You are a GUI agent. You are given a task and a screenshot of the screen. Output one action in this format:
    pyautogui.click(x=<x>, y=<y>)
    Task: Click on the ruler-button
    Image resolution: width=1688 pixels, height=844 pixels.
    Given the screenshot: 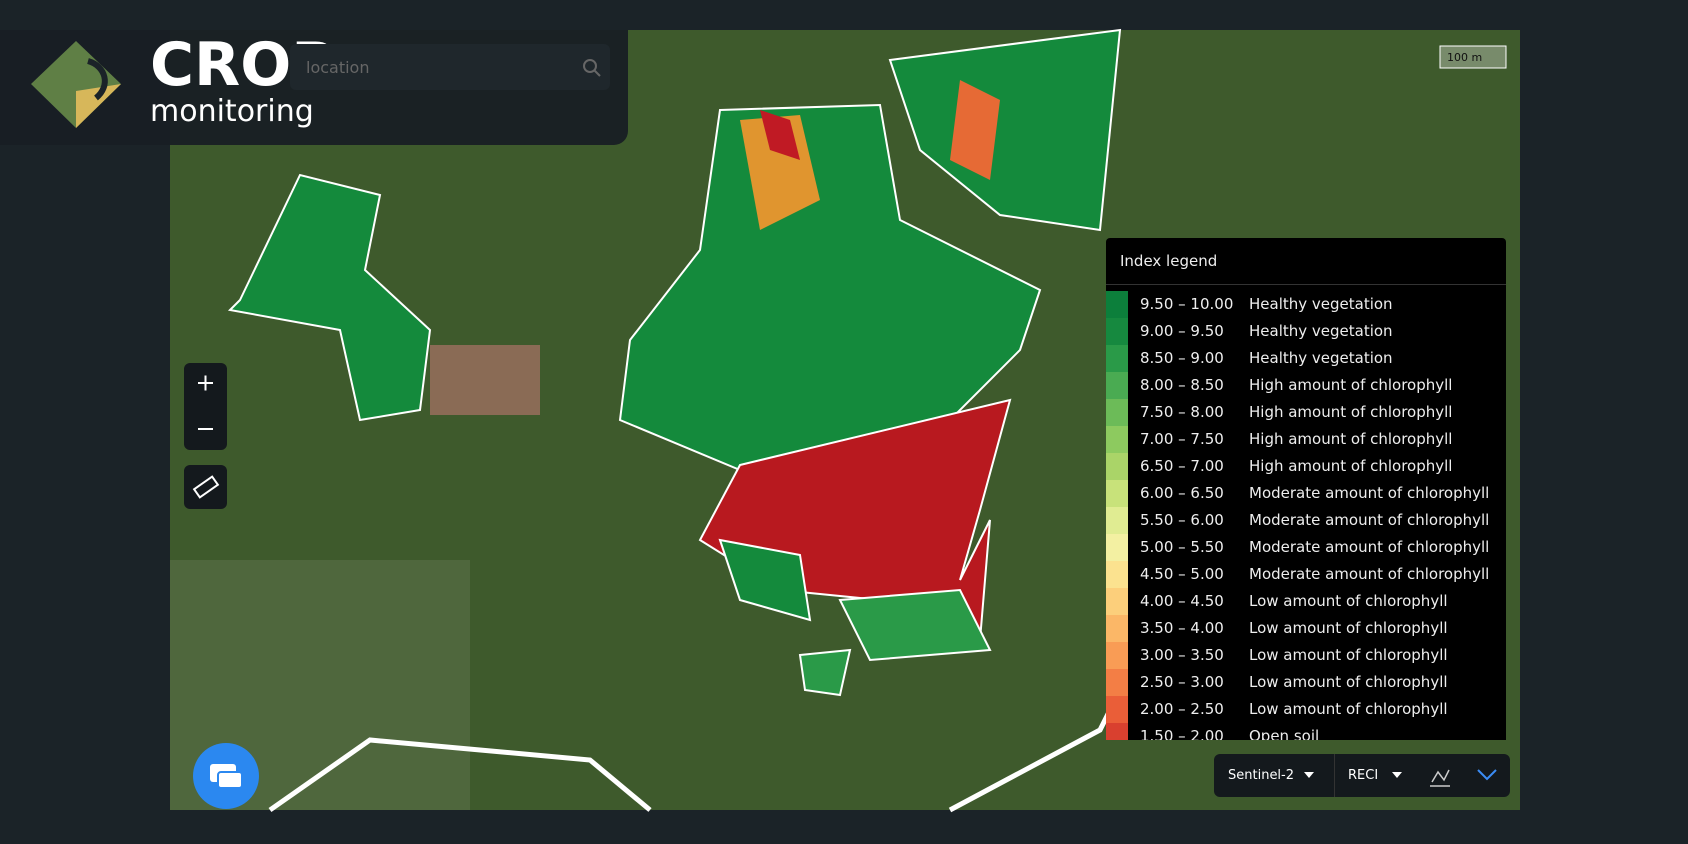 What is the action you would take?
    pyautogui.click(x=205, y=487)
    